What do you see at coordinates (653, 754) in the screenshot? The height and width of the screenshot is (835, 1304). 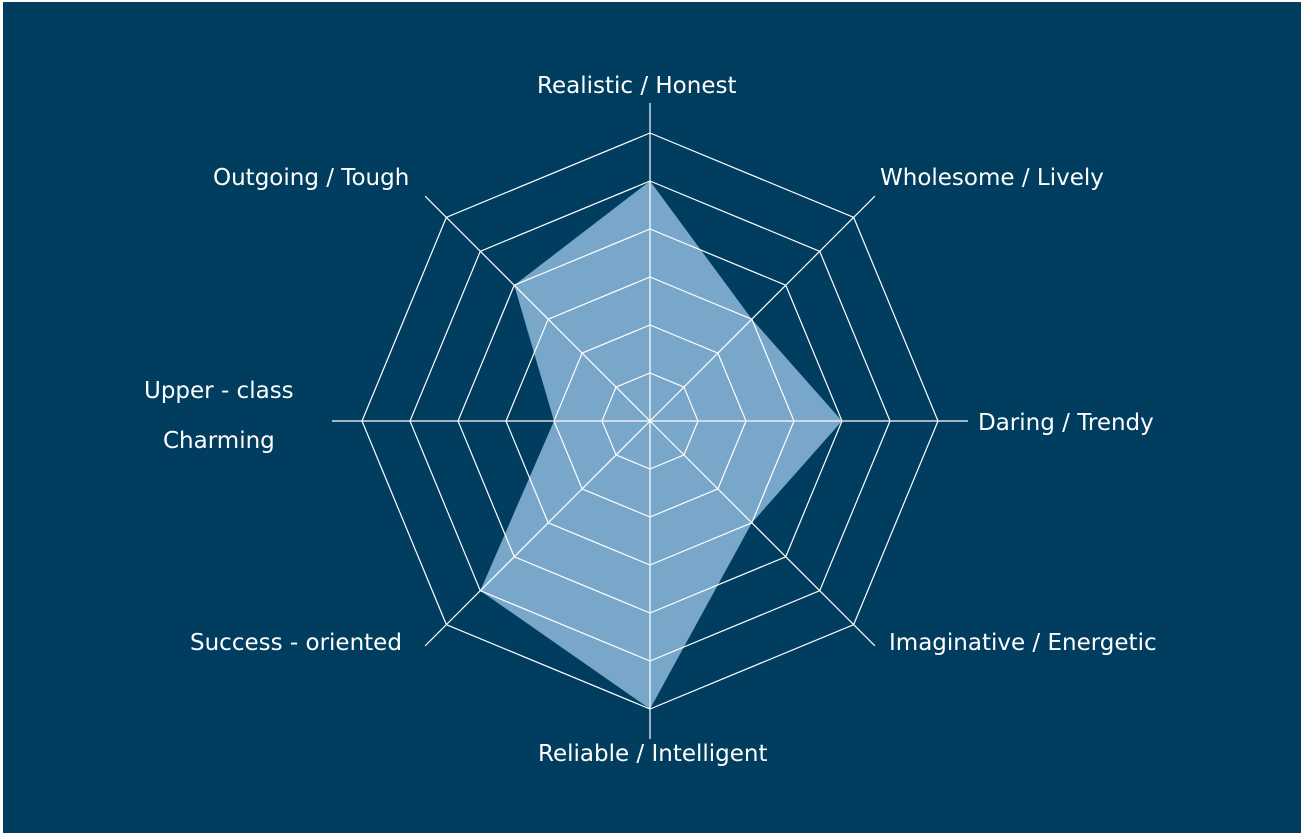 I see `axis-label-reliable: Reliable / Intelligent` at bounding box center [653, 754].